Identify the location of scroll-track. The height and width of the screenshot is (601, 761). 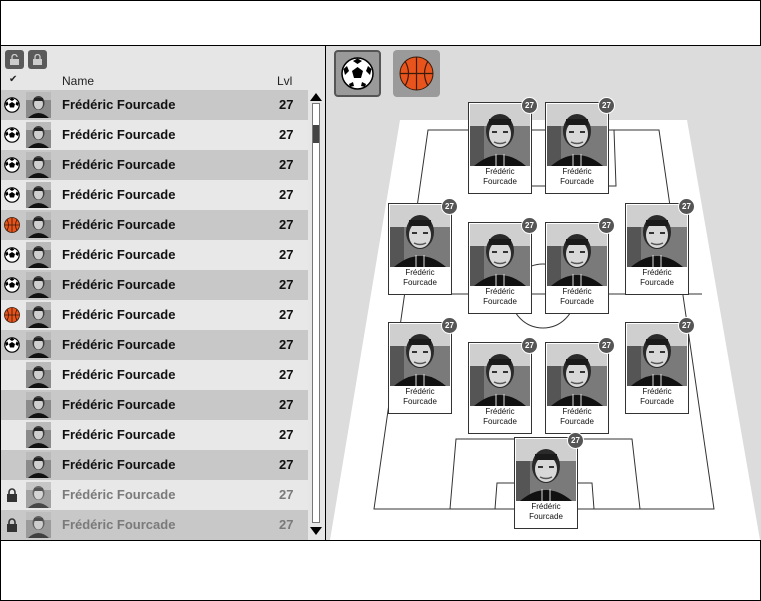
(316, 313).